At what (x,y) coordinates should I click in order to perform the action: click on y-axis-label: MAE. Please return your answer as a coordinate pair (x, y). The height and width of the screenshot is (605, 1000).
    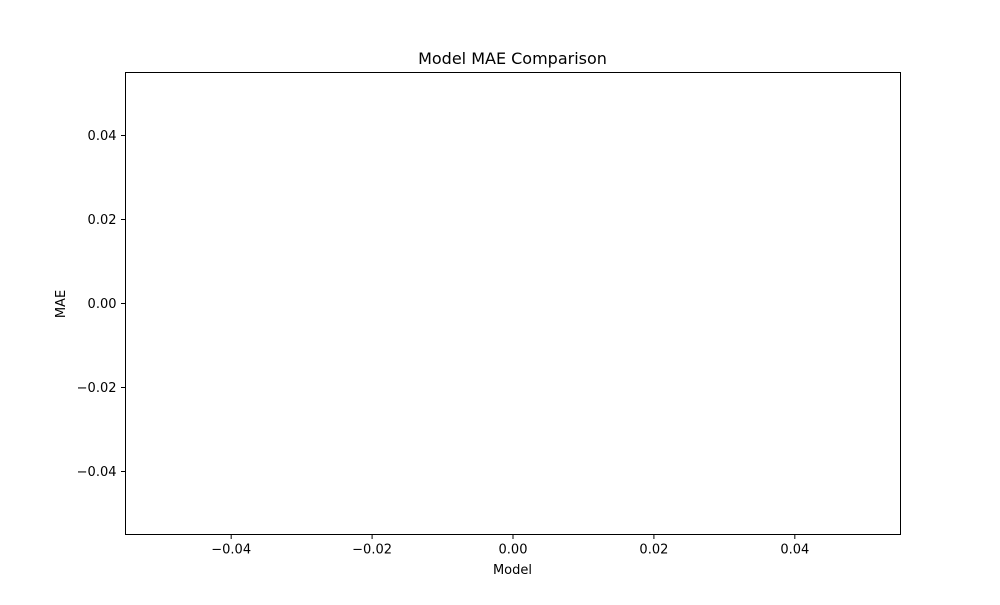
    Looking at the image, I should click on (61, 304).